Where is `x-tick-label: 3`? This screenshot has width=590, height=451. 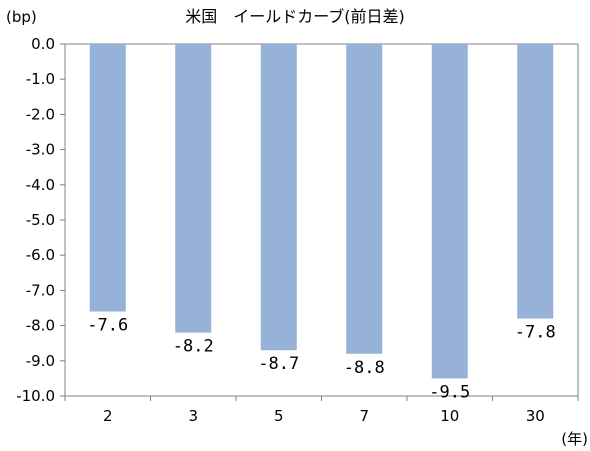
x-tick-label: 3 is located at coordinates (193, 416).